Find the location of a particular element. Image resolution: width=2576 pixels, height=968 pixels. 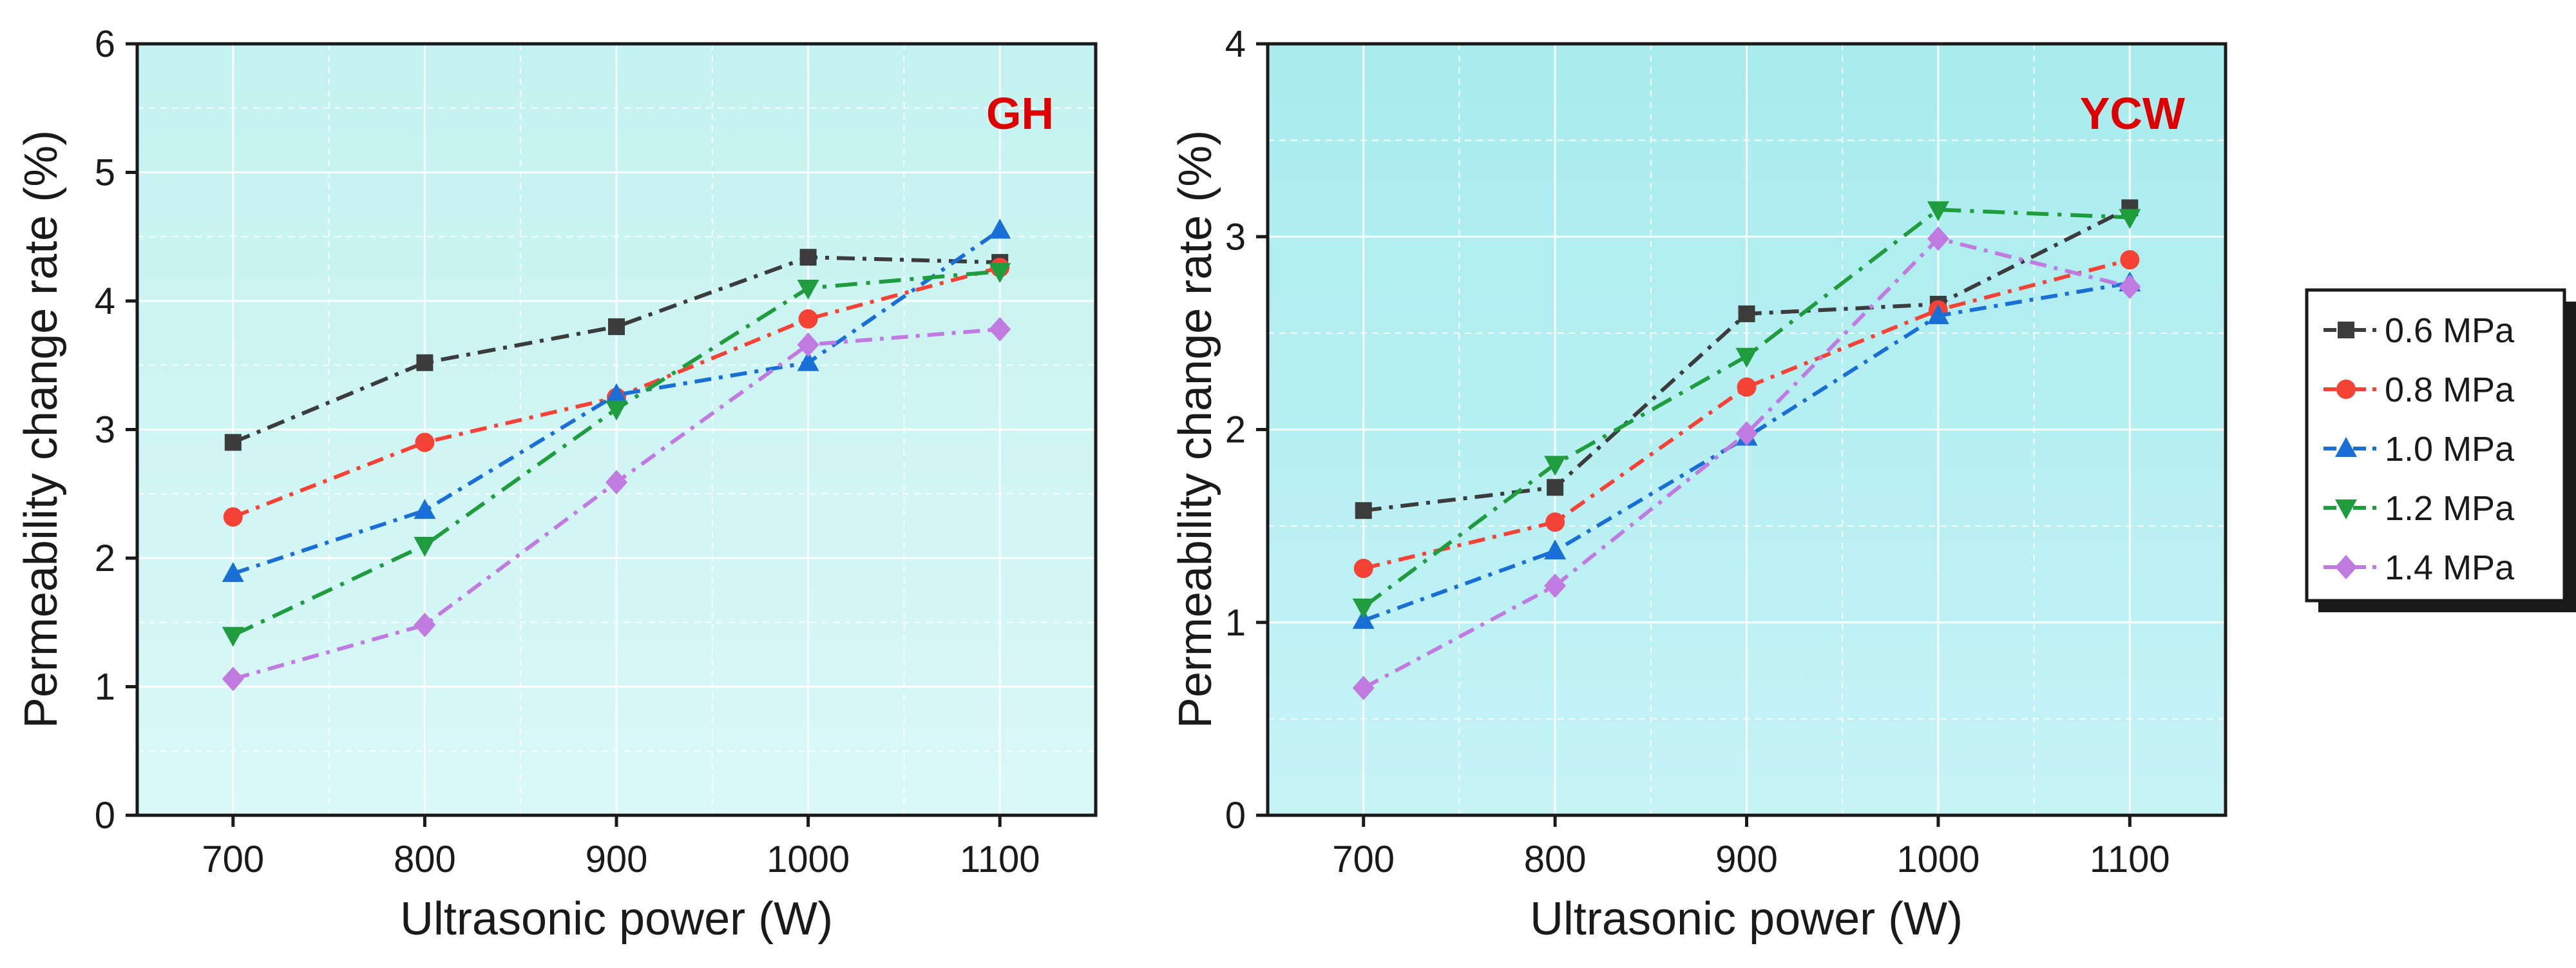

legend-entries: 0.6 MPa 0.8 MPa 1.0 MPa 1.2 MPa 1.4 MPa is located at coordinates (2419, 449).